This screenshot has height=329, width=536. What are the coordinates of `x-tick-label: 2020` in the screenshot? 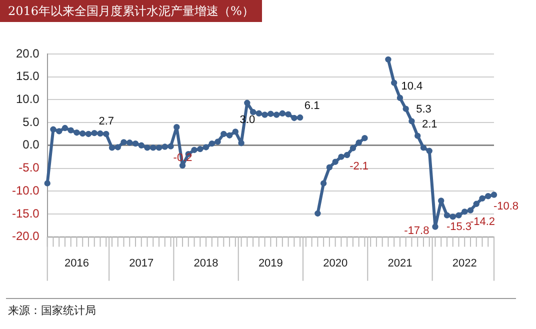 It's located at (335, 263).